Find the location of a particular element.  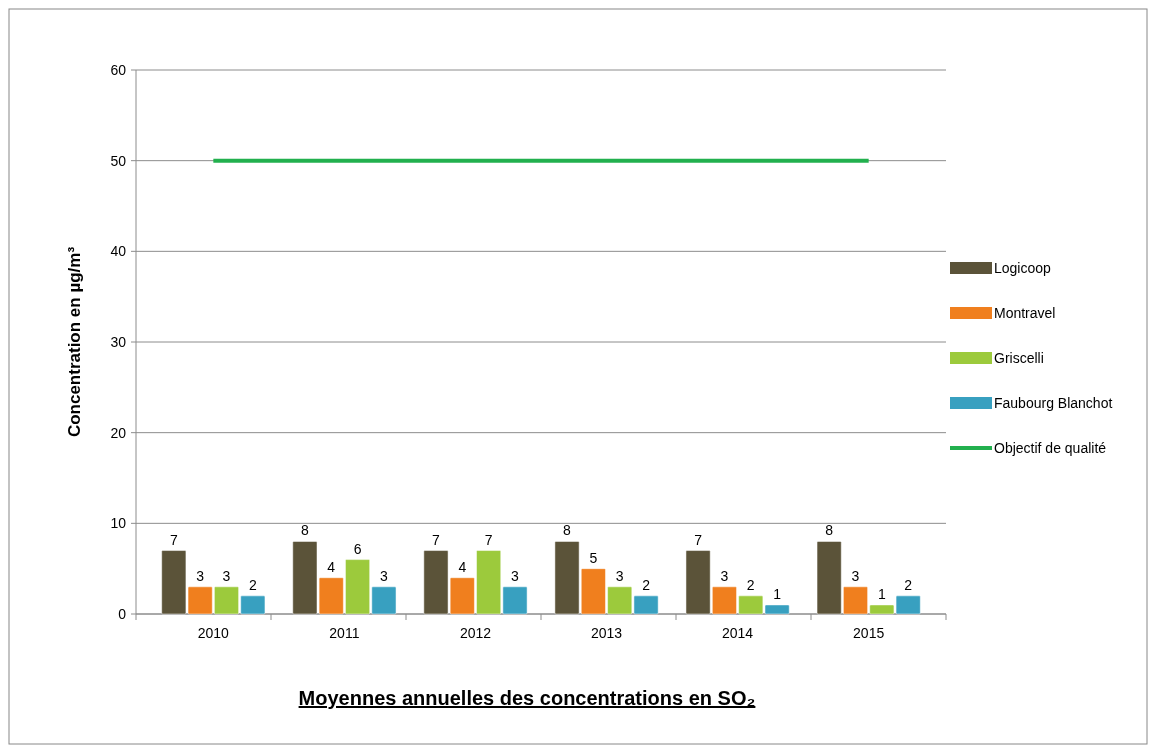

data-label: 5 is located at coordinates (593, 557).